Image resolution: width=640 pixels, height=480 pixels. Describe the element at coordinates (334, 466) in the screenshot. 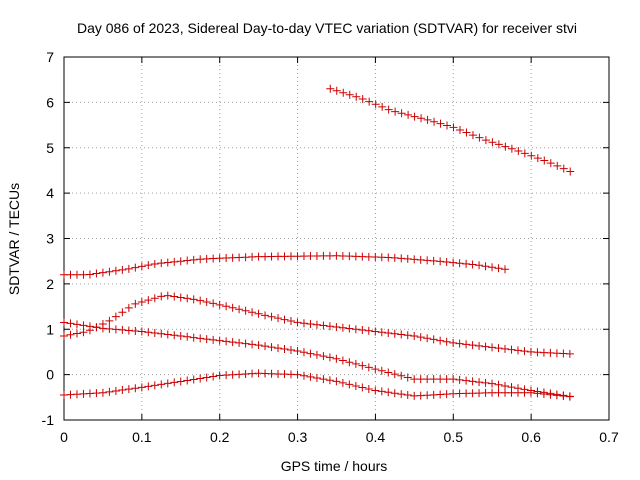

I see `x-axis-label: GPS time / hours` at that location.